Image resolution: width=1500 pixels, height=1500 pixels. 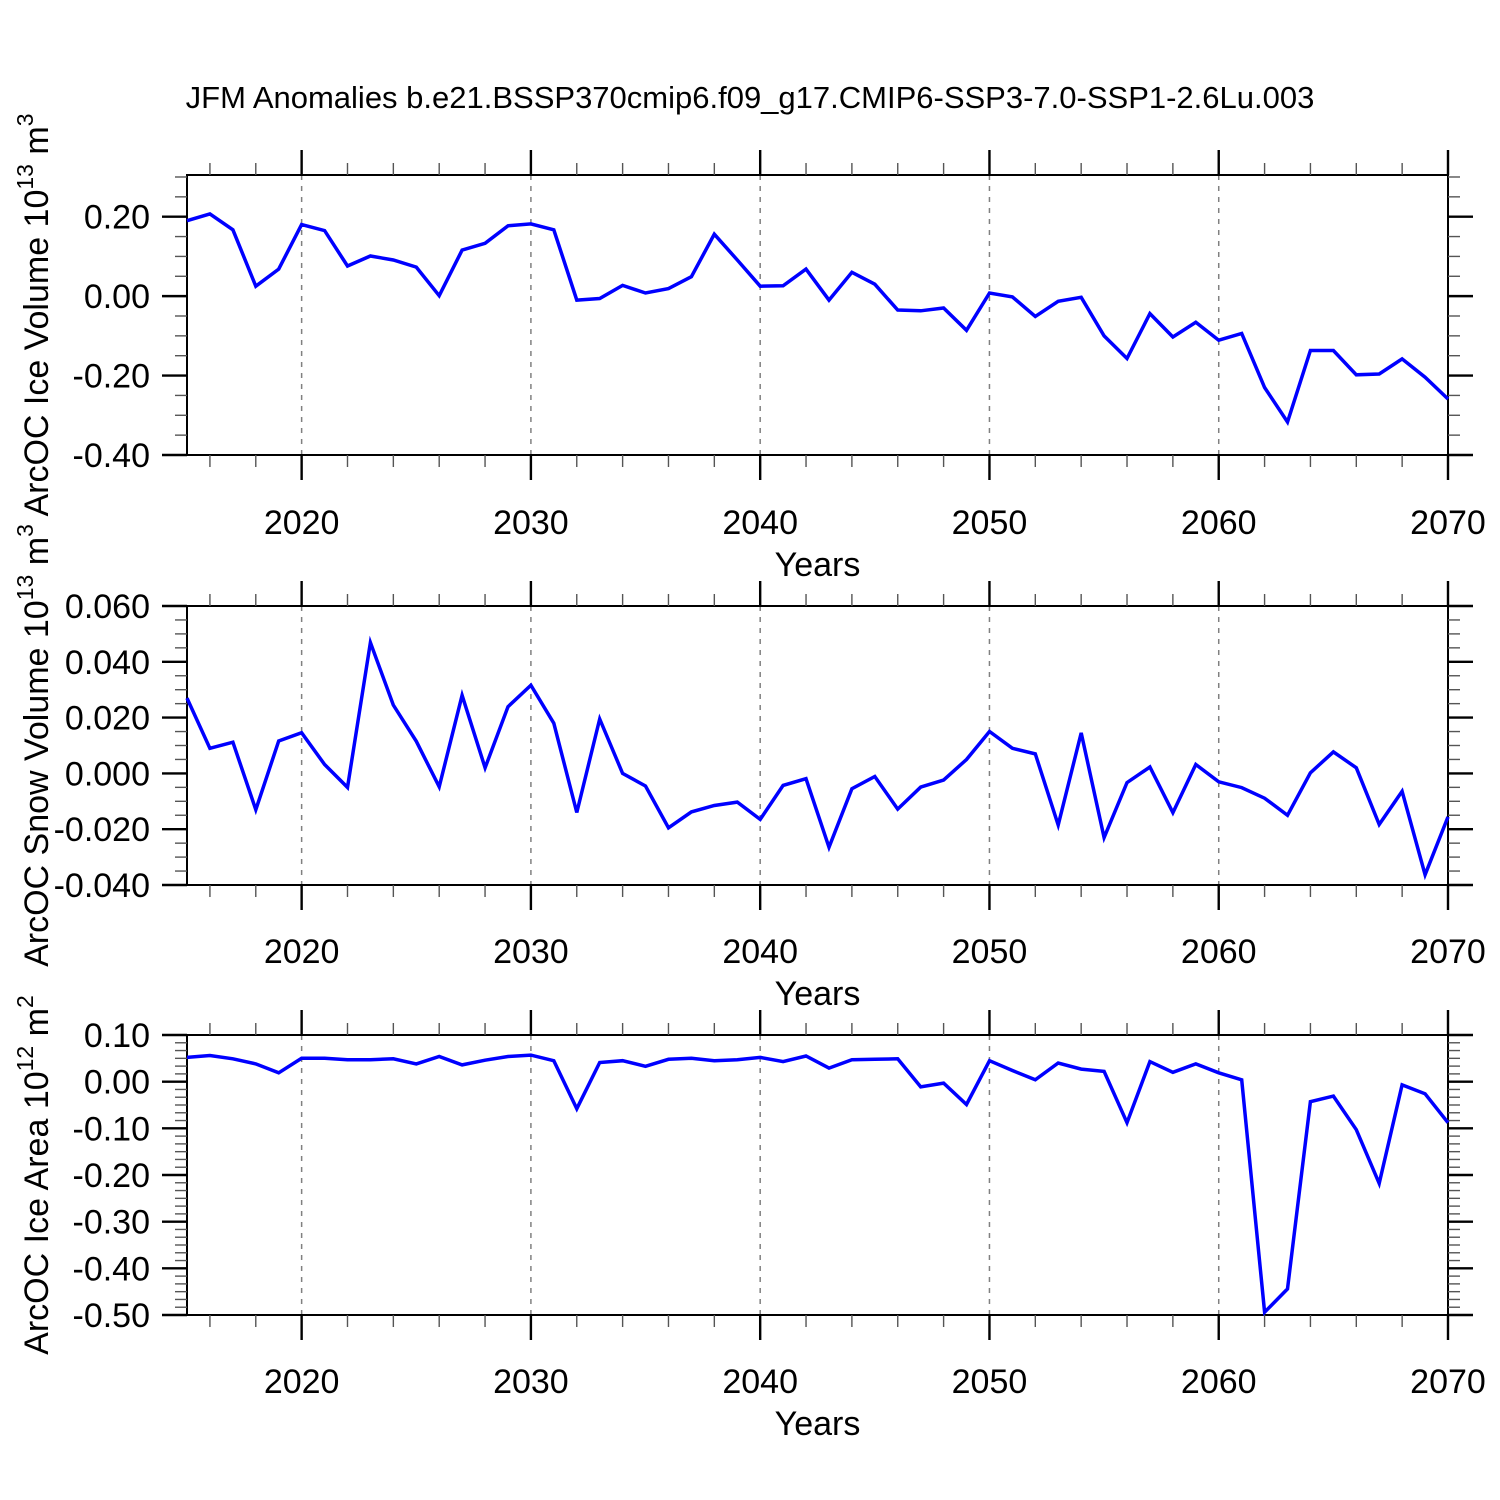 I want to click on y-tick-label: 0.020, so click(x=107, y=719).